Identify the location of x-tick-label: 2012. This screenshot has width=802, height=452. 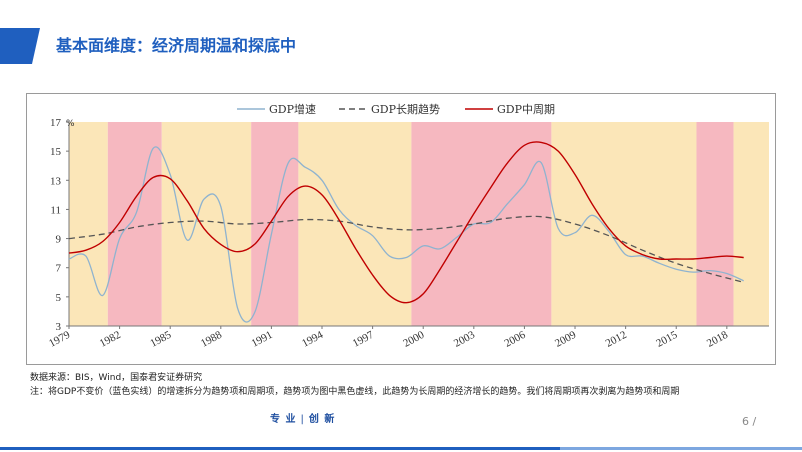
(616, 339).